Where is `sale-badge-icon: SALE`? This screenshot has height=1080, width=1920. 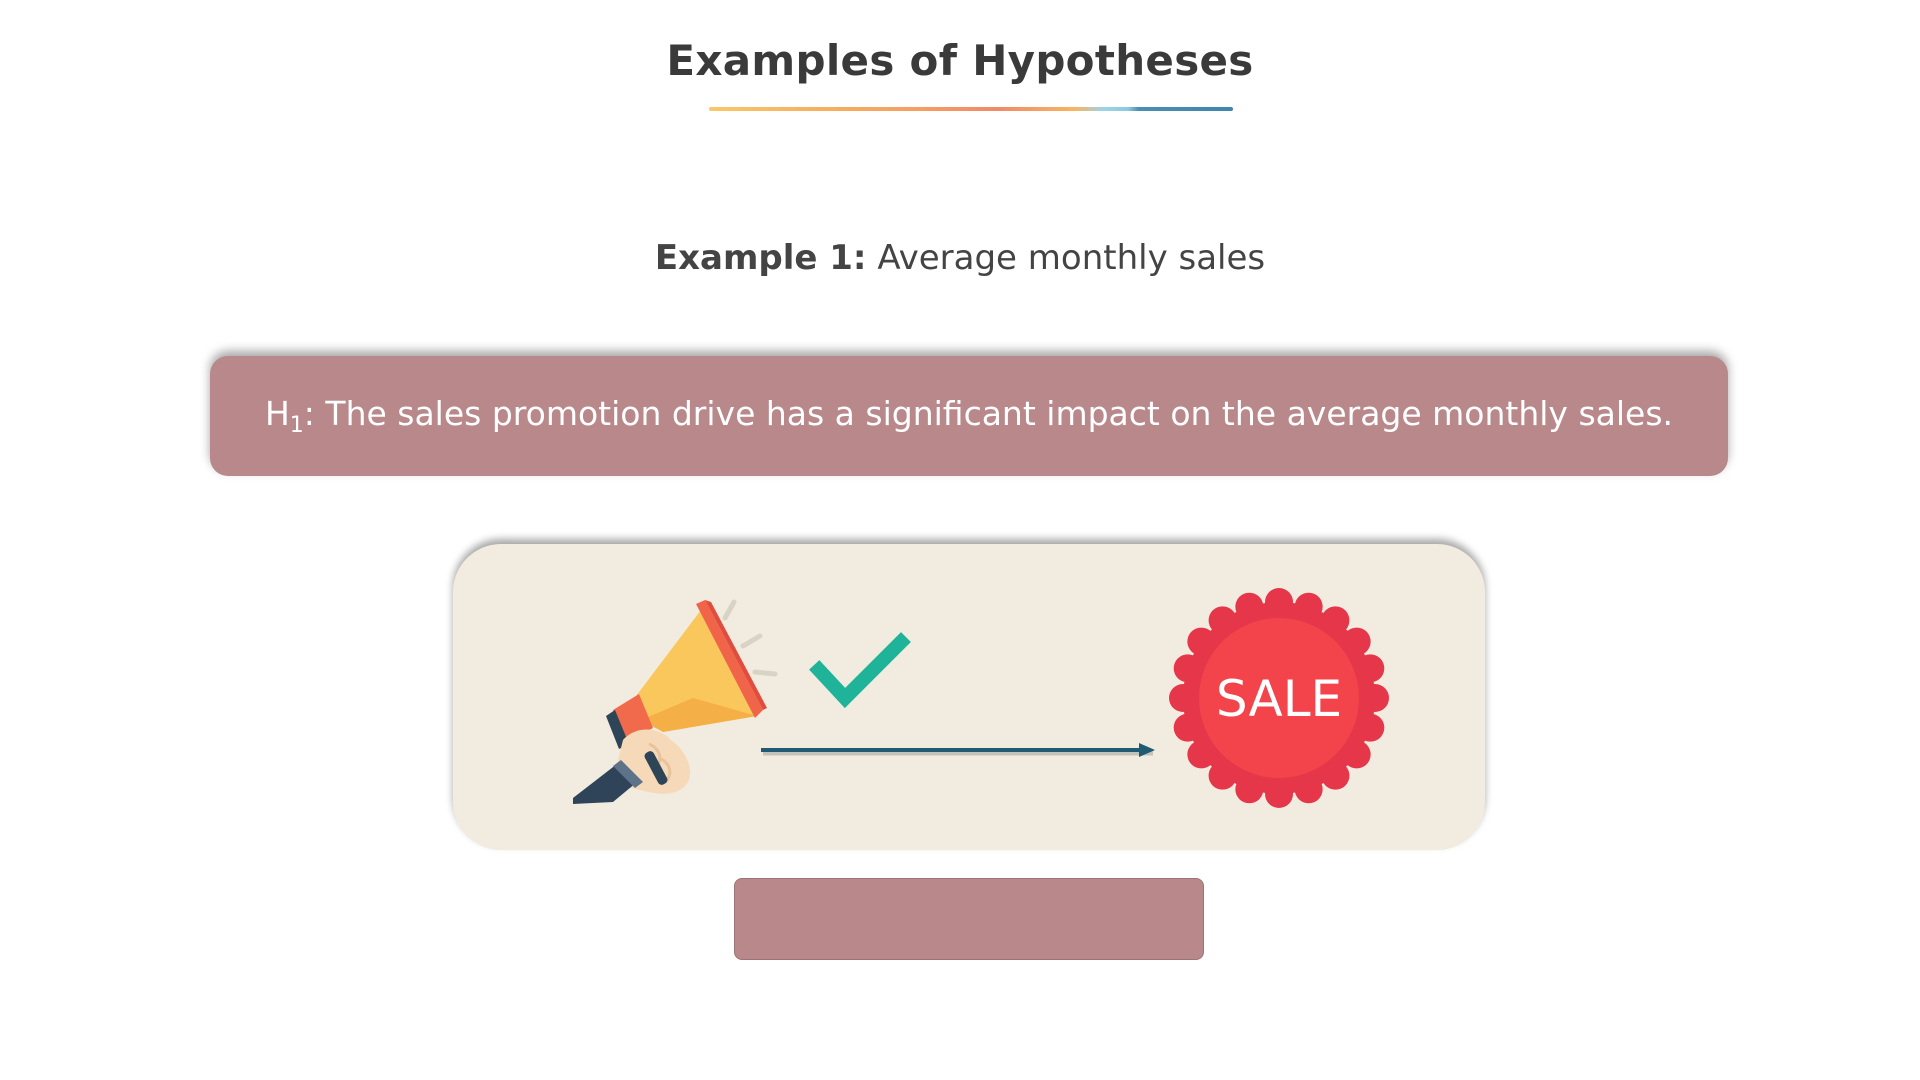 sale-badge-icon: SALE is located at coordinates (1279, 698).